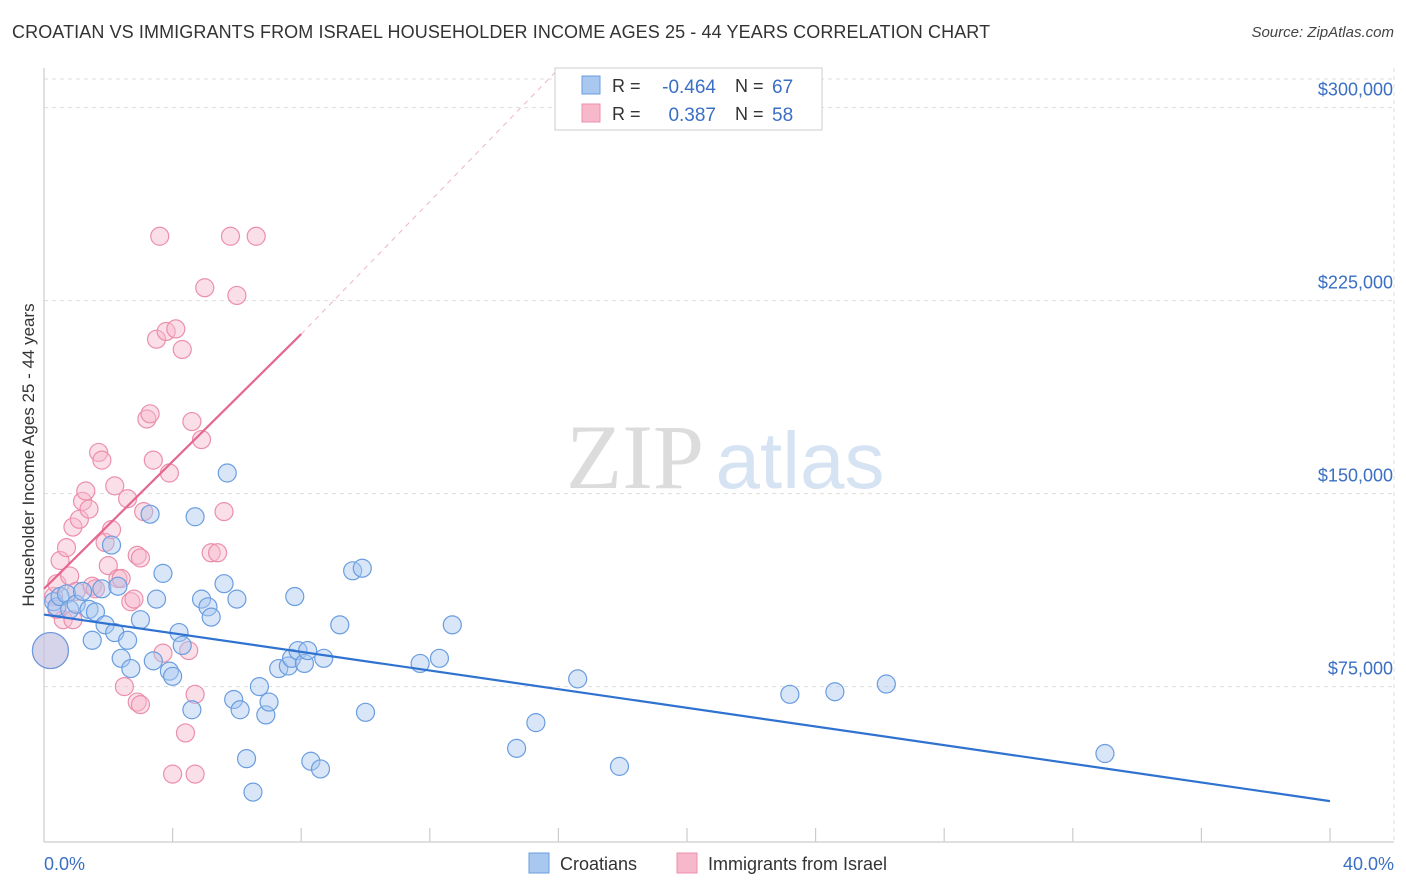 Image resolution: width=1406 pixels, height=892 pixels. I want to click on bottom-legend-swatch-croatians, so click(539, 863).